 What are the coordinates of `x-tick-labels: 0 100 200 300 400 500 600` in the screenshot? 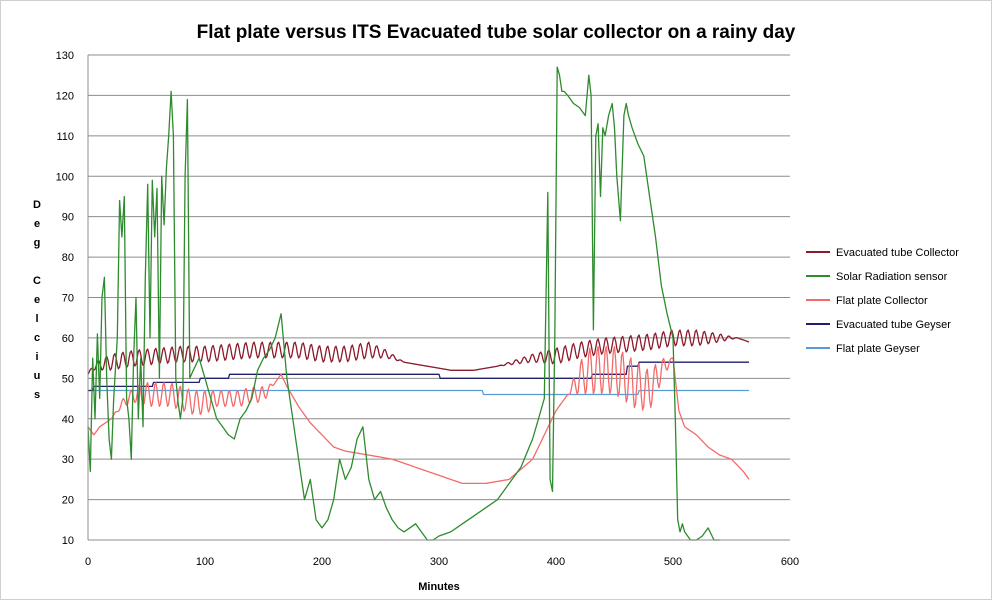 It's located at (442, 562).